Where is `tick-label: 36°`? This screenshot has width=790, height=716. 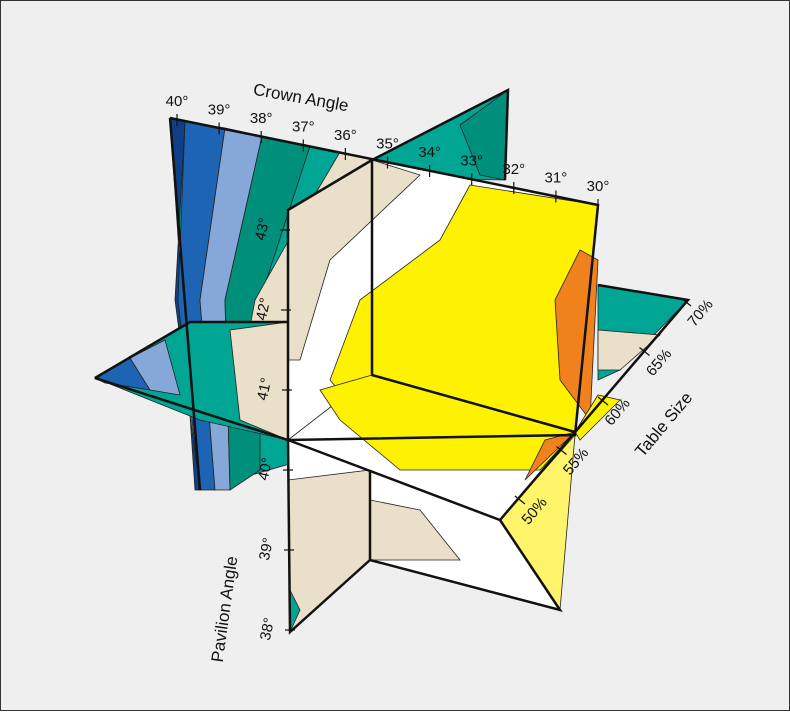 tick-label: 36° is located at coordinates (345, 135).